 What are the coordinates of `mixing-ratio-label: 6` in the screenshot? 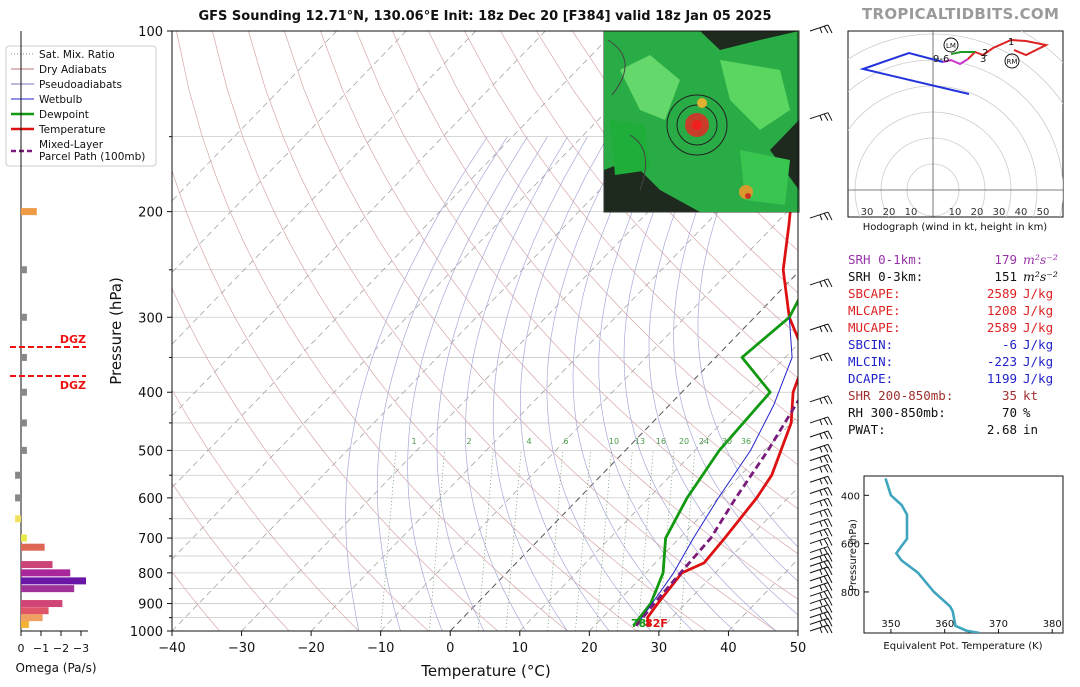 It's located at (565, 441).